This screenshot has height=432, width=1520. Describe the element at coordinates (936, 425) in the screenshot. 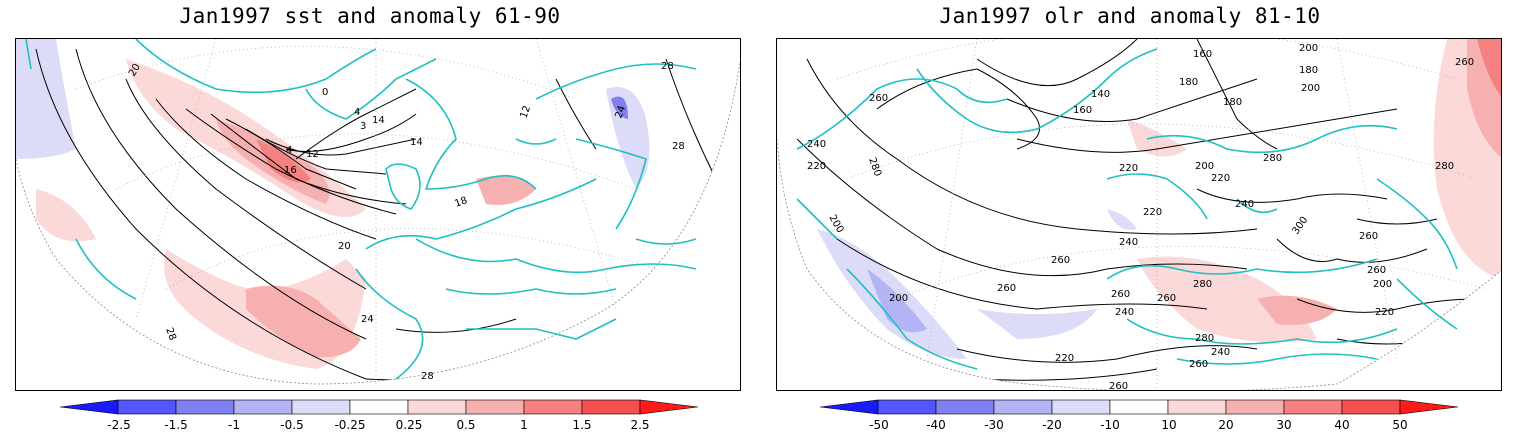

I see `colorbar-tick: -40` at that location.